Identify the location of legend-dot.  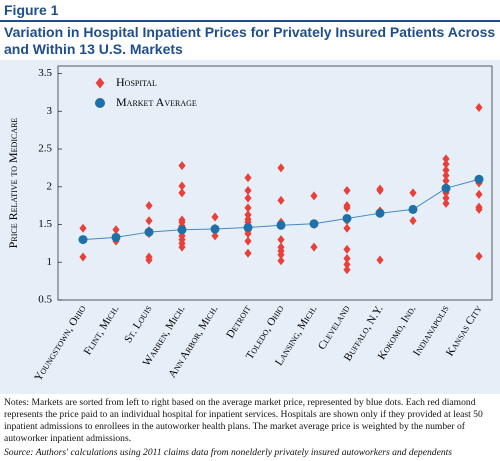
(100, 103).